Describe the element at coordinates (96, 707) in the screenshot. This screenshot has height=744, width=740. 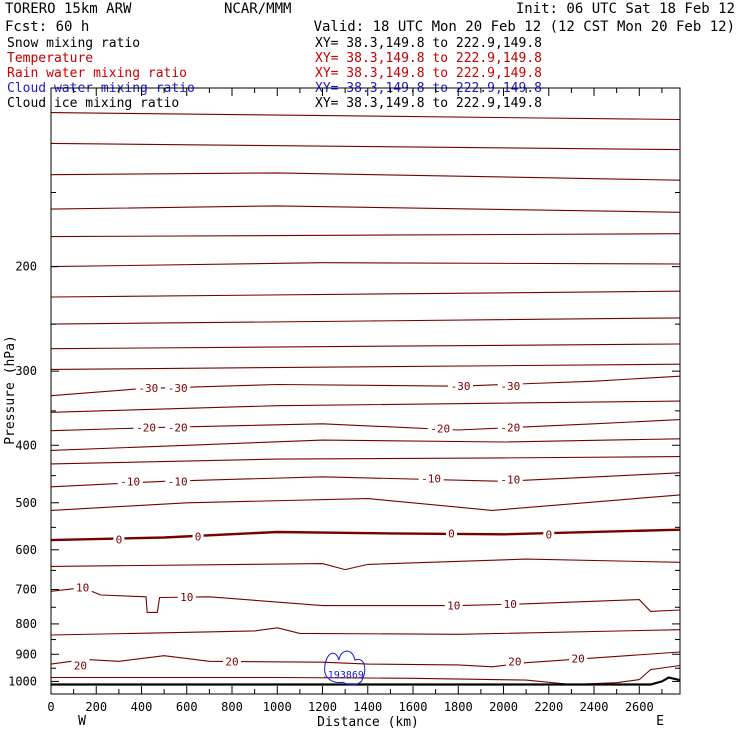
I see `x-tick-label: 200` at that location.